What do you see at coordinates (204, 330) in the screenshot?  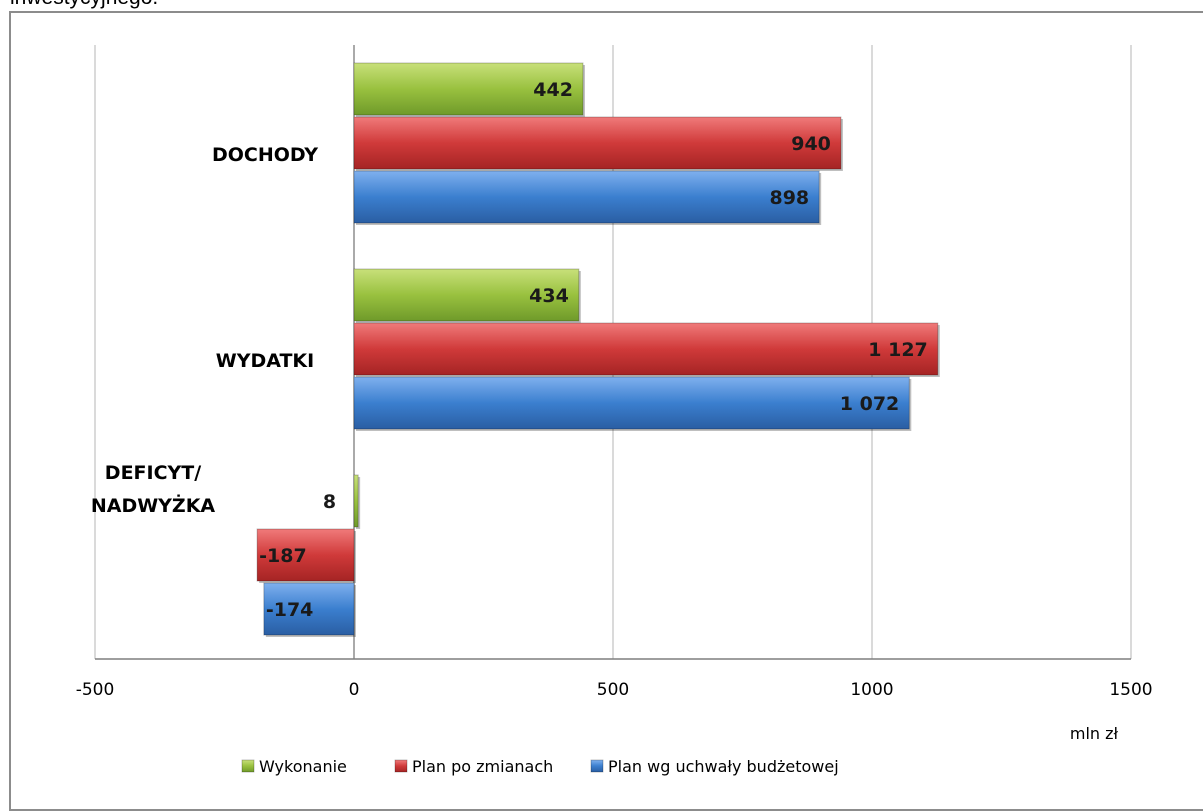 I see `category-labels: DOCHODY WYDATKI DEFICYT/NADWYŻKA` at bounding box center [204, 330].